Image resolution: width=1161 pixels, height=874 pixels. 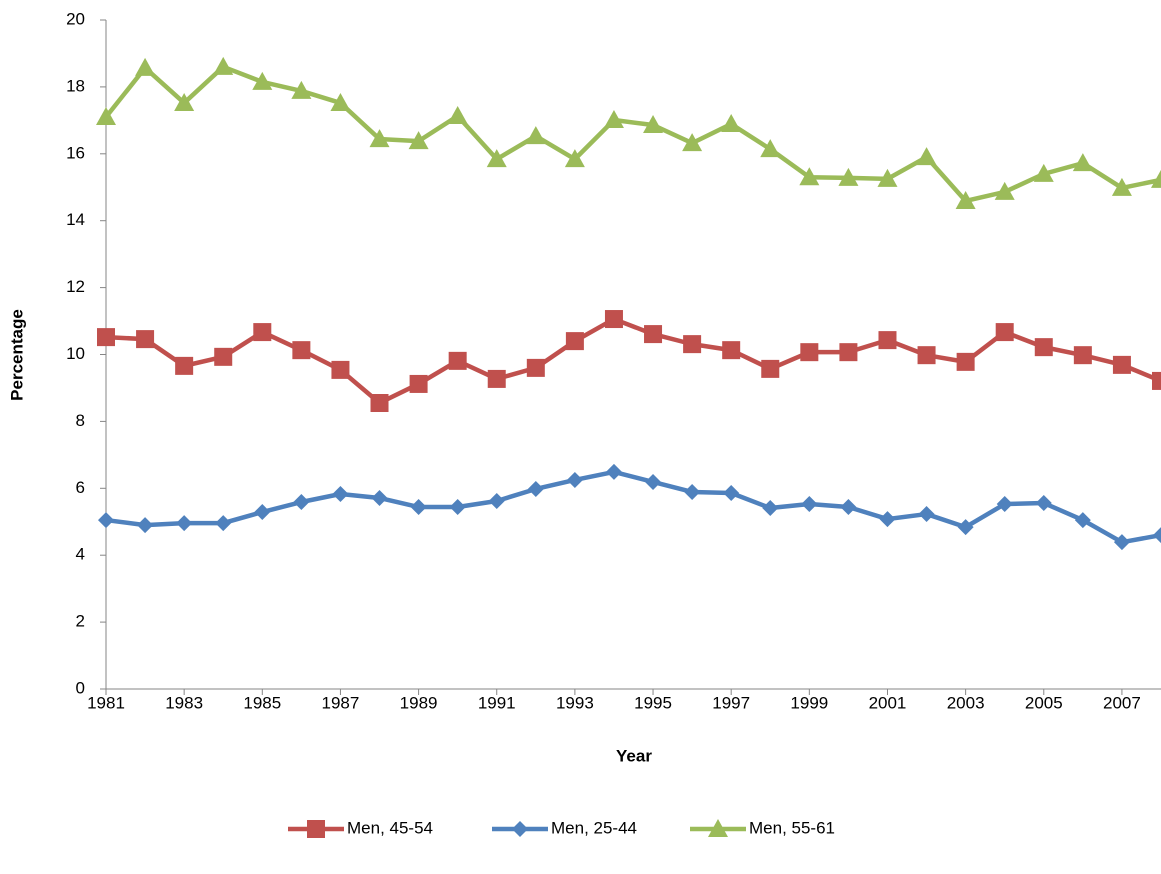 I want to click on x-tick-label: 2003, so click(x=966, y=702).